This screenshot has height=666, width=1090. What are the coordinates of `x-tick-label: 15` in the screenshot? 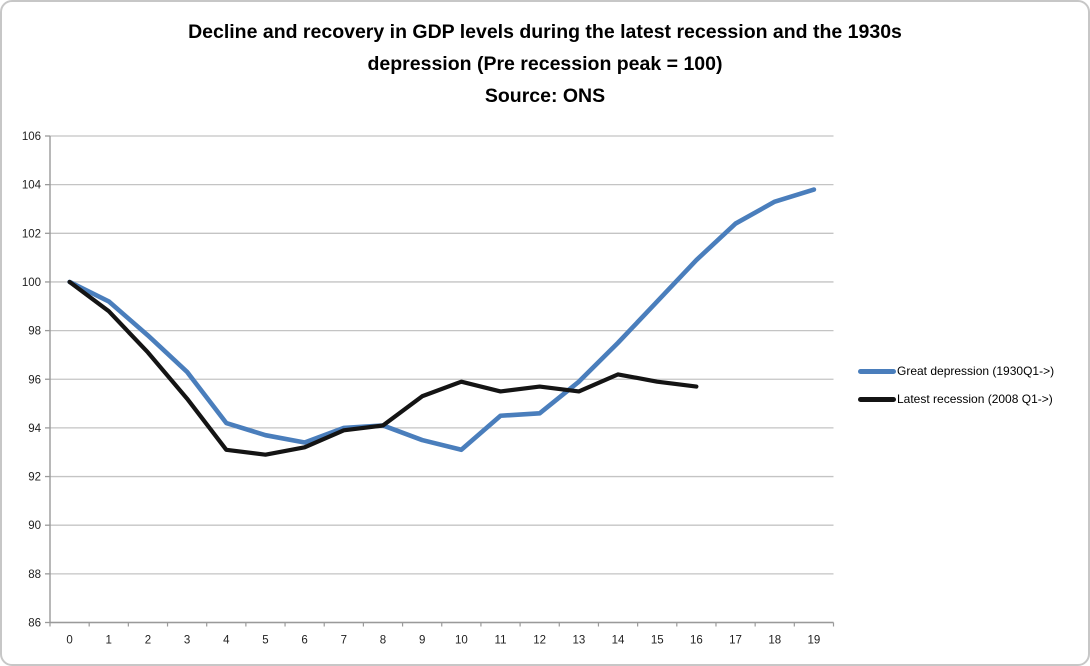 It's located at (657, 641).